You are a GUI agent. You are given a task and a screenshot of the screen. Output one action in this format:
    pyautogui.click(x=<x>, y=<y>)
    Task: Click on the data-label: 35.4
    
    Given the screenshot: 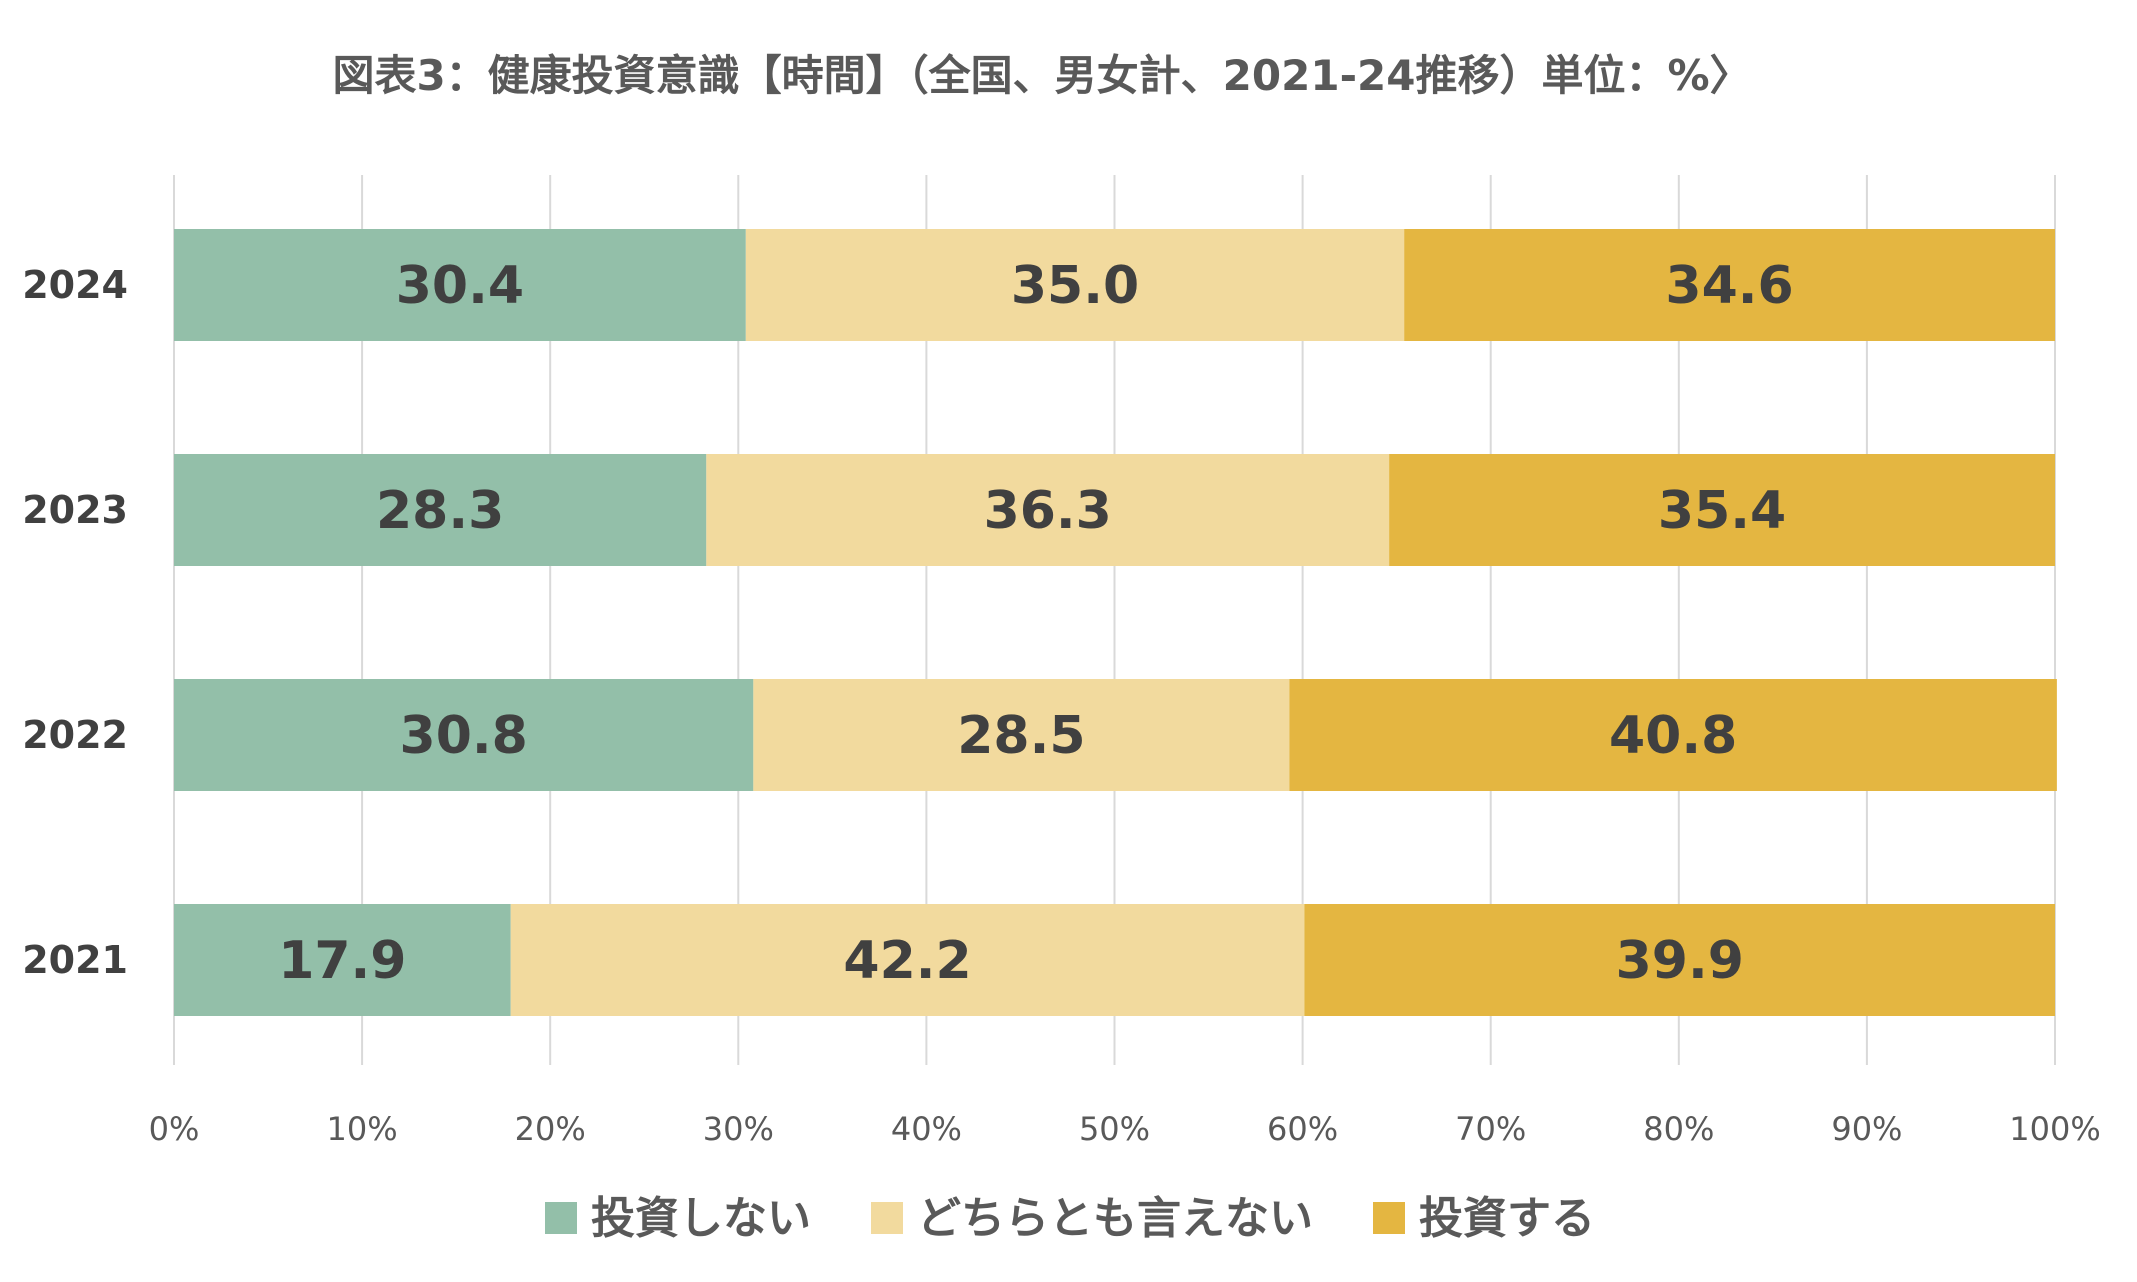 What is the action you would take?
    pyautogui.click(x=1722, y=511)
    